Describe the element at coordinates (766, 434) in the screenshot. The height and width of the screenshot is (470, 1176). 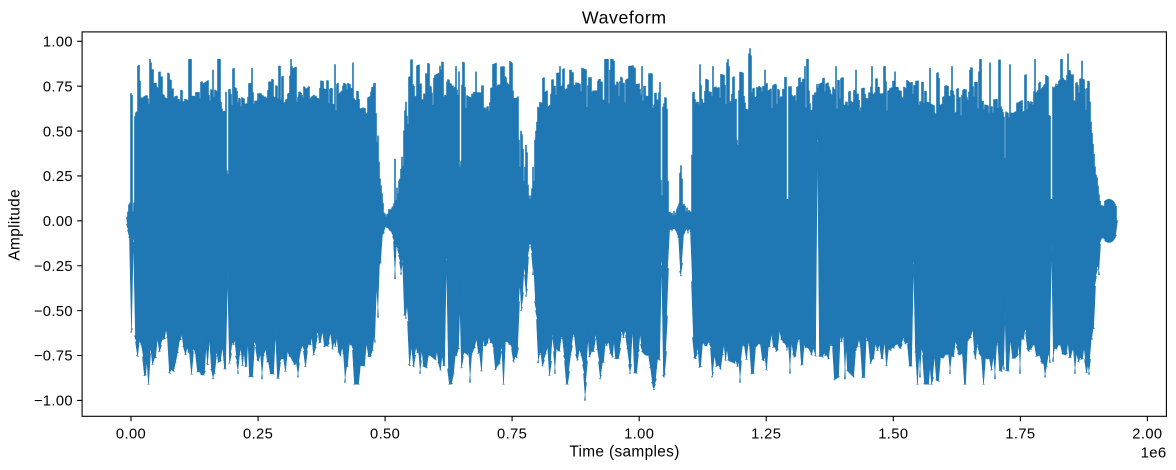
I see `svg-text: 1.25` at that location.